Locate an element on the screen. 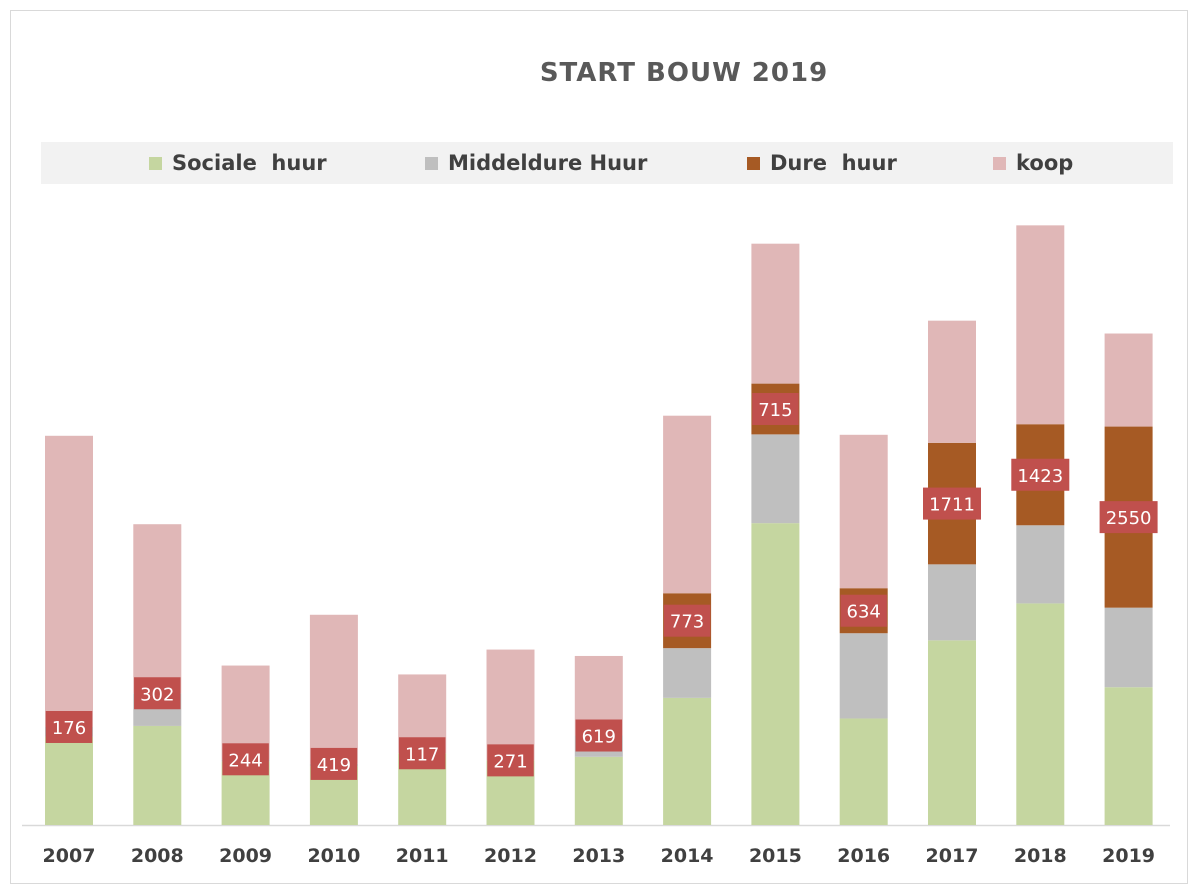 The height and width of the screenshot is (893, 1200). x-tick-label-2010: 2010 is located at coordinates (333, 856).